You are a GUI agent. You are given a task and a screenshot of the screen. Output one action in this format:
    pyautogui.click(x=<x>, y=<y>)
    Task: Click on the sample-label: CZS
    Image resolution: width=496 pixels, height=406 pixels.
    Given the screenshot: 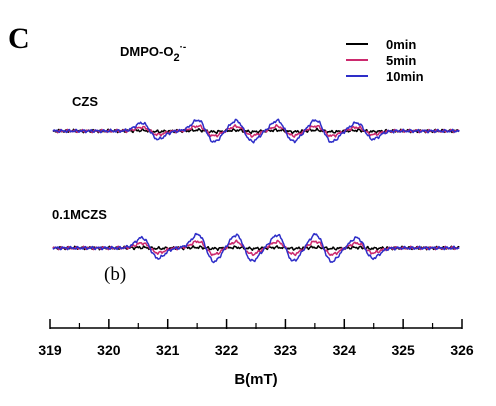 What is the action you would take?
    pyautogui.click(x=85, y=101)
    